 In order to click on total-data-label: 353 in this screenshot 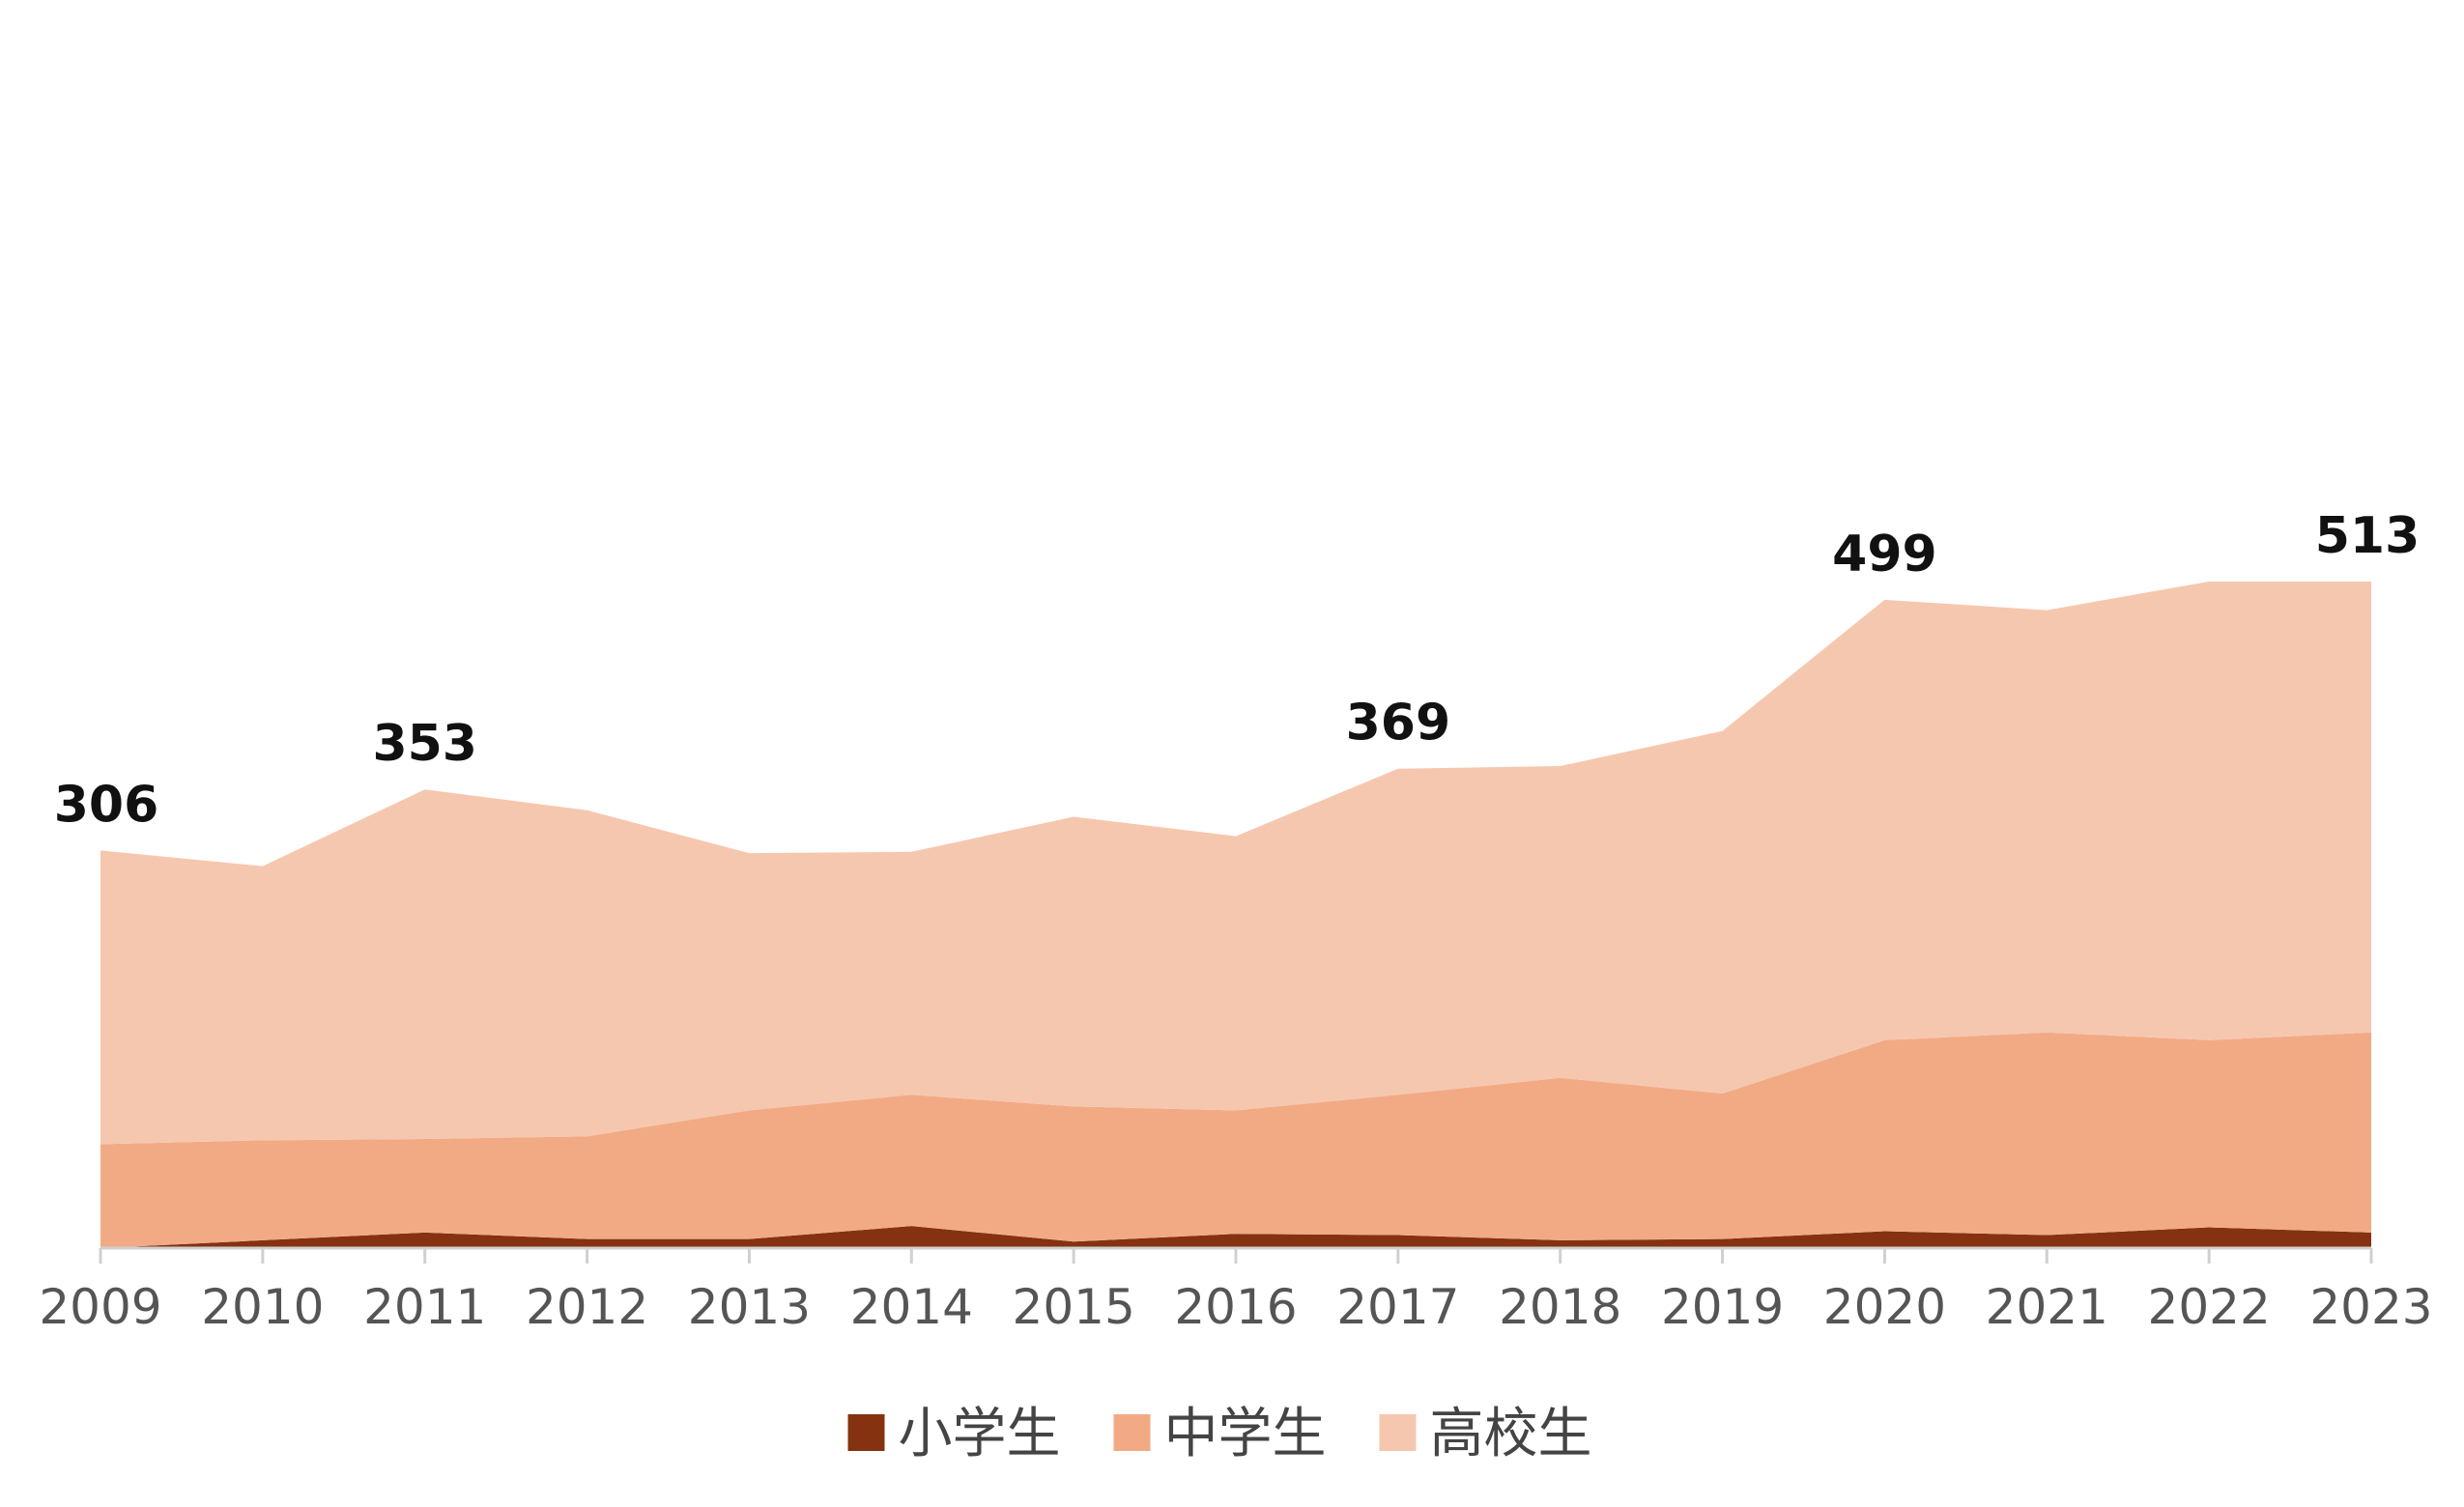, I will do `click(424, 744)`.